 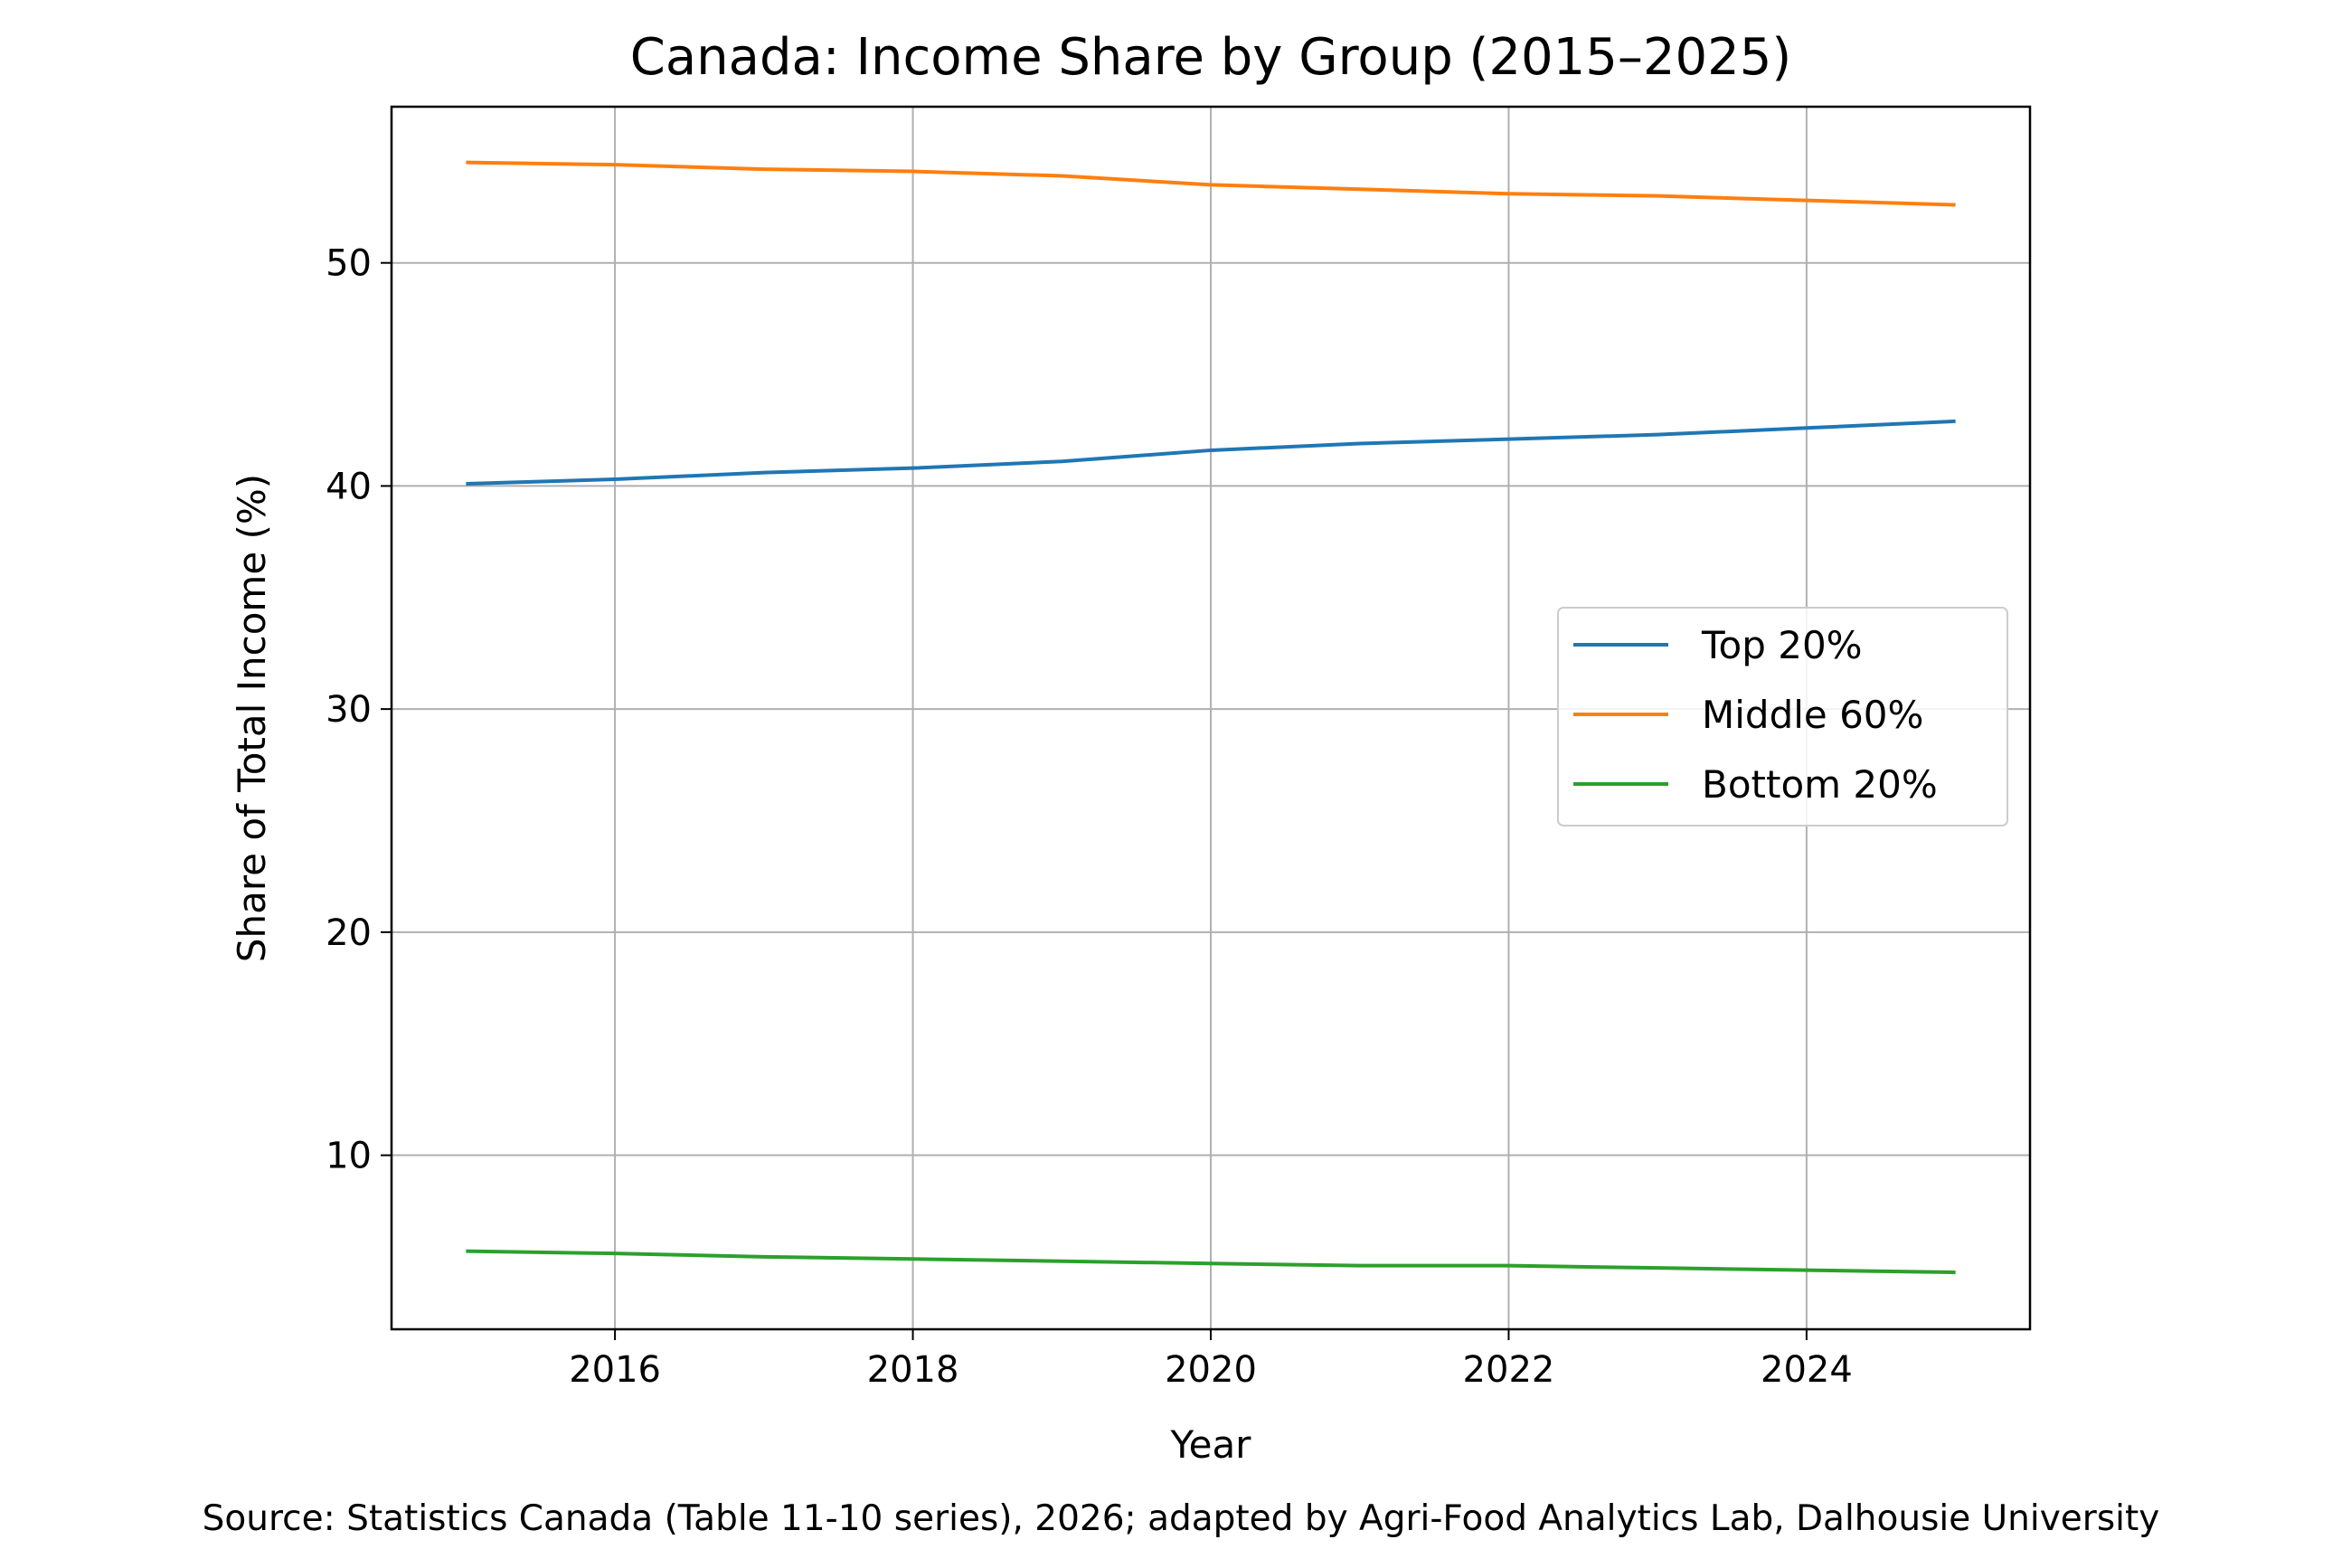 What do you see at coordinates (252, 718) in the screenshot?
I see `y-axis-label: Share of Total Income (%)` at bounding box center [252, 718].